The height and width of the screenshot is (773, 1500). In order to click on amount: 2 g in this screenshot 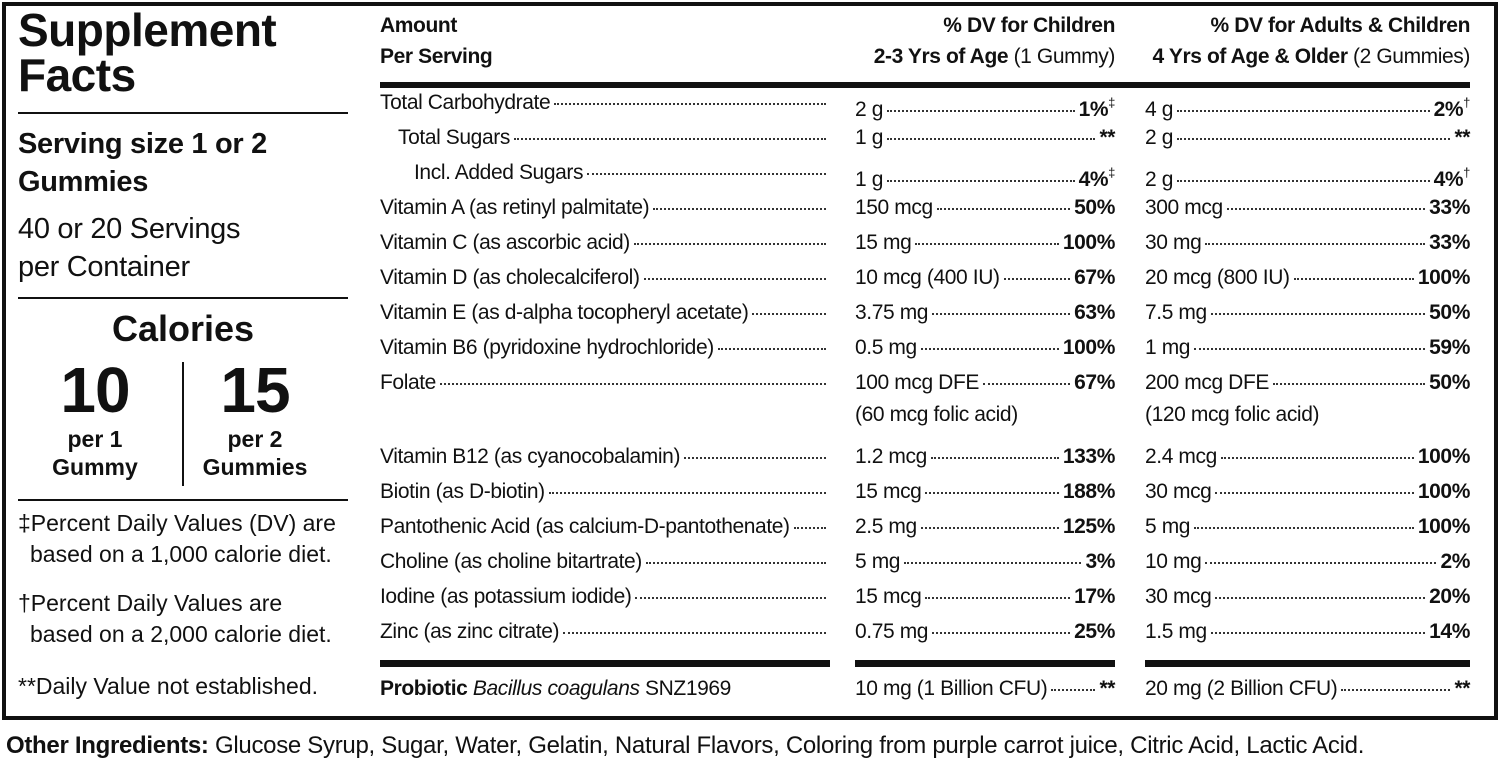, I will do `click(1159, 137)`.